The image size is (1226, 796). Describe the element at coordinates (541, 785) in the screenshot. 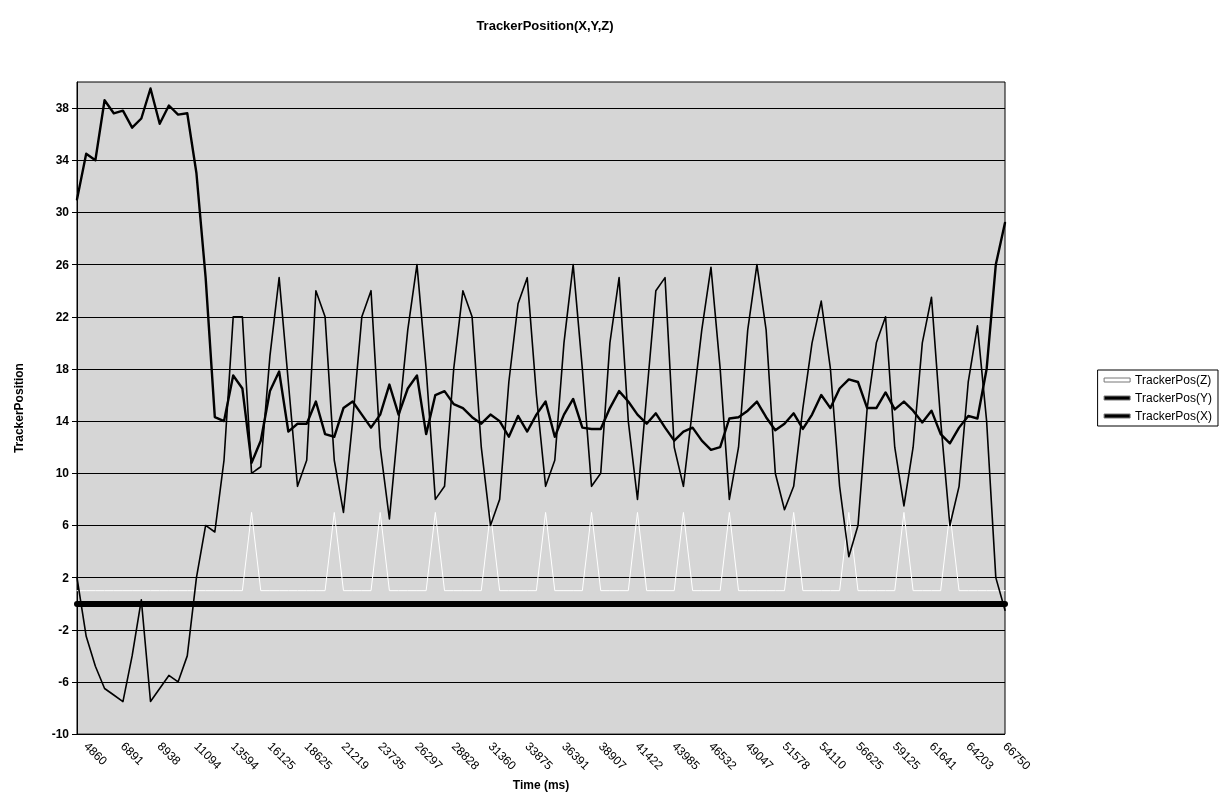

I see `x-axis-title: Time (ms)` at that location.